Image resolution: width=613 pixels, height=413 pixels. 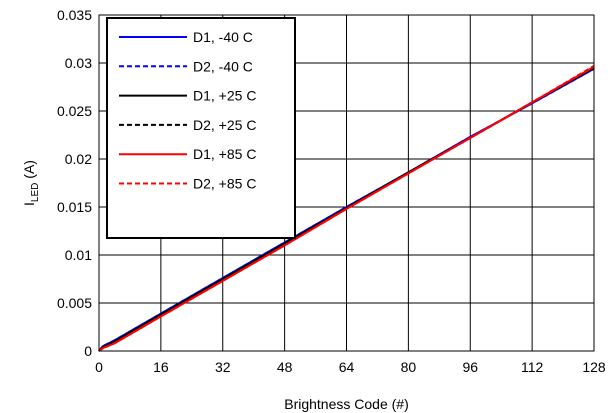 I want to click on x-tick-label: 96, so click(x=470, y=367).